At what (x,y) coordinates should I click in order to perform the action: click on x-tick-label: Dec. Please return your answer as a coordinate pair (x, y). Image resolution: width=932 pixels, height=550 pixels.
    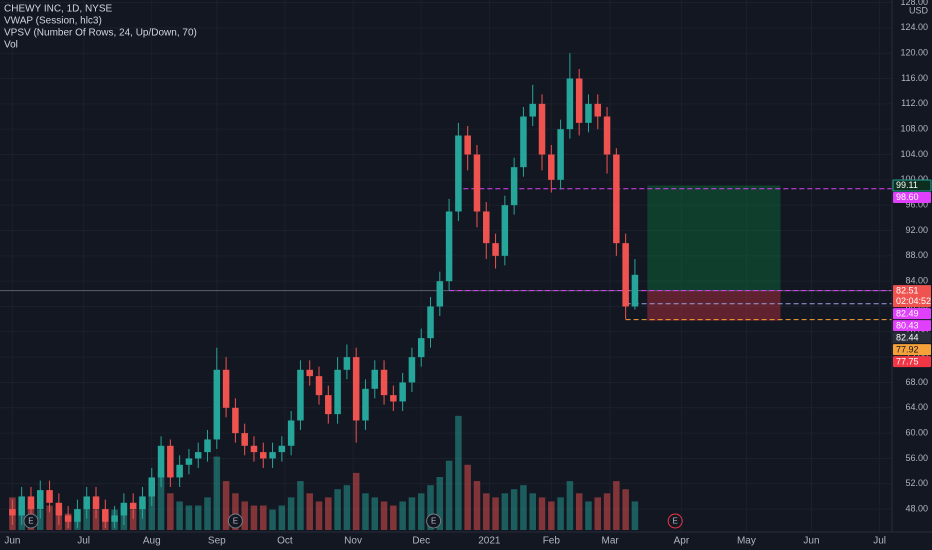
    Looking at the image, I should click on (421, 541).